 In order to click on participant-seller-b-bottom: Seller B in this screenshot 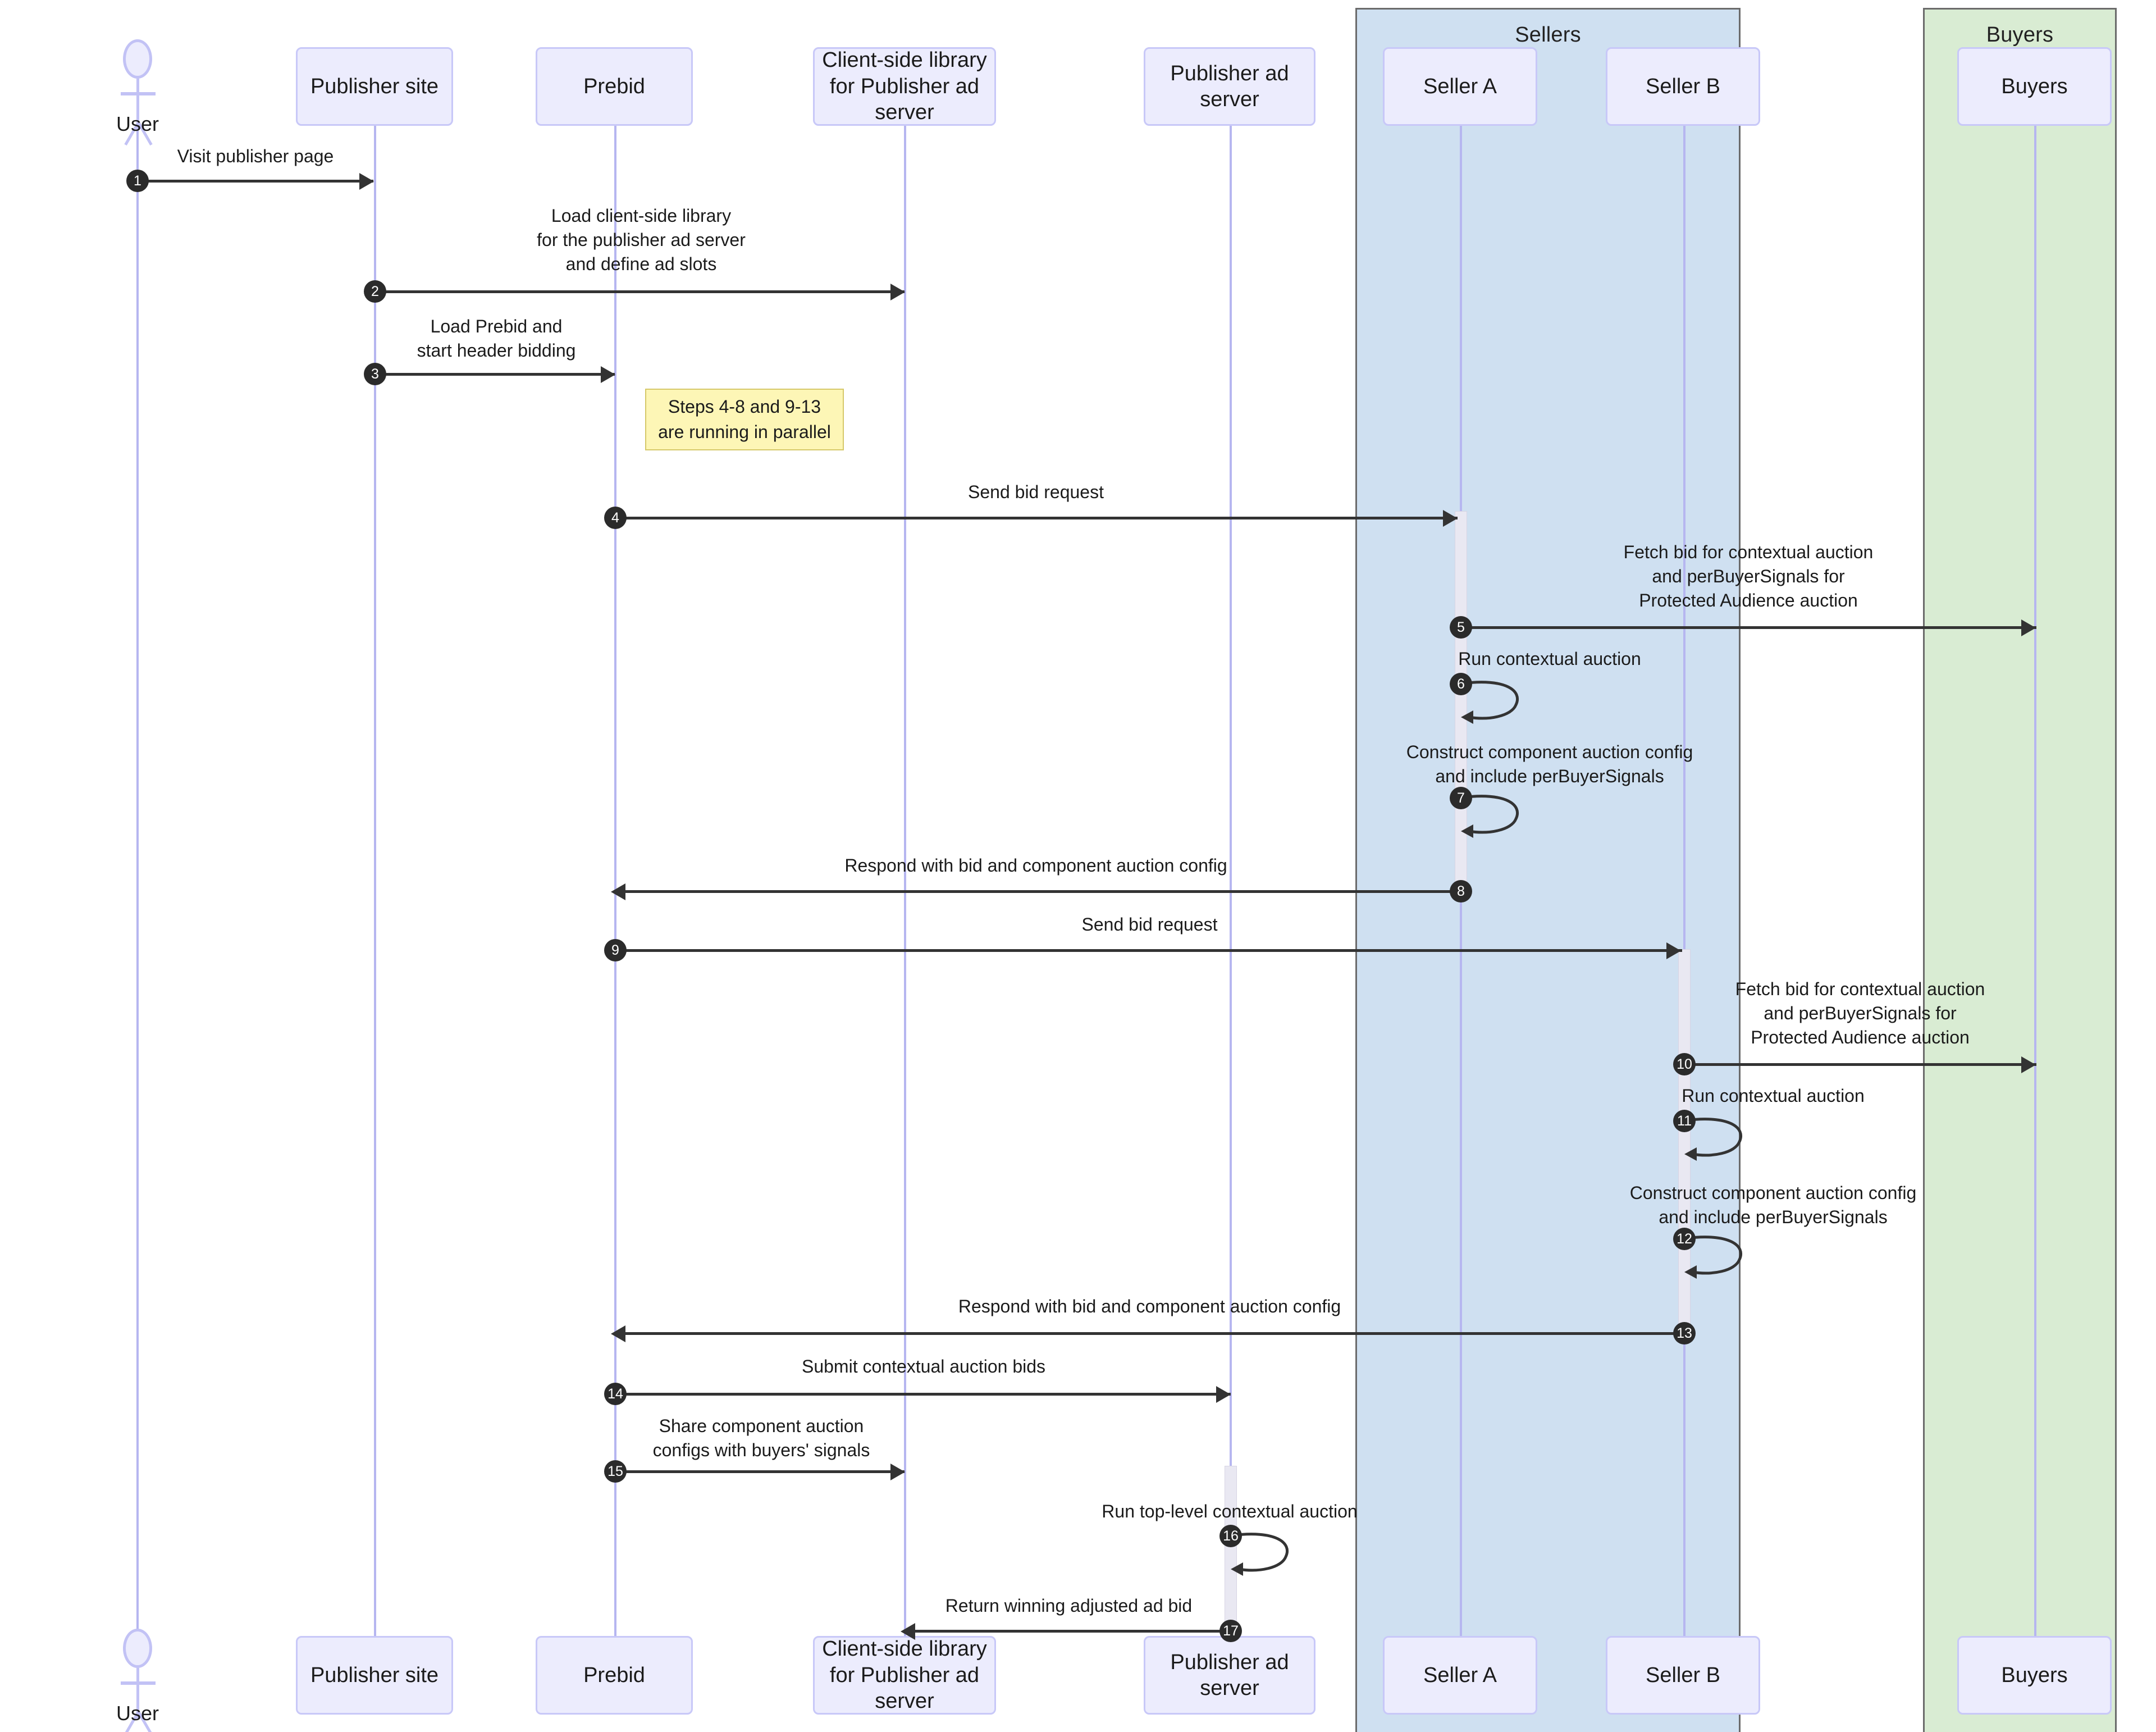, I will do `click(1683, 1676)`.